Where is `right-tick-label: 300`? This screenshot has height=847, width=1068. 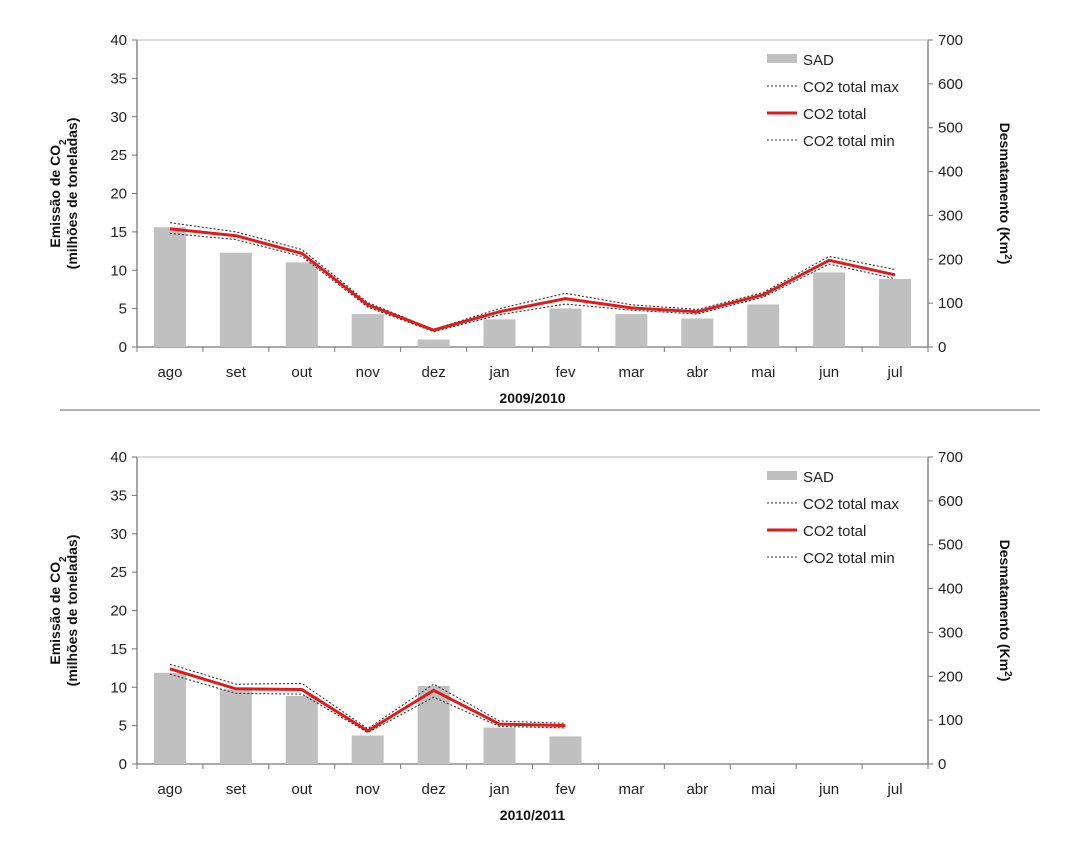 right-tick-label: 300 is located at coordinates (950, 215).